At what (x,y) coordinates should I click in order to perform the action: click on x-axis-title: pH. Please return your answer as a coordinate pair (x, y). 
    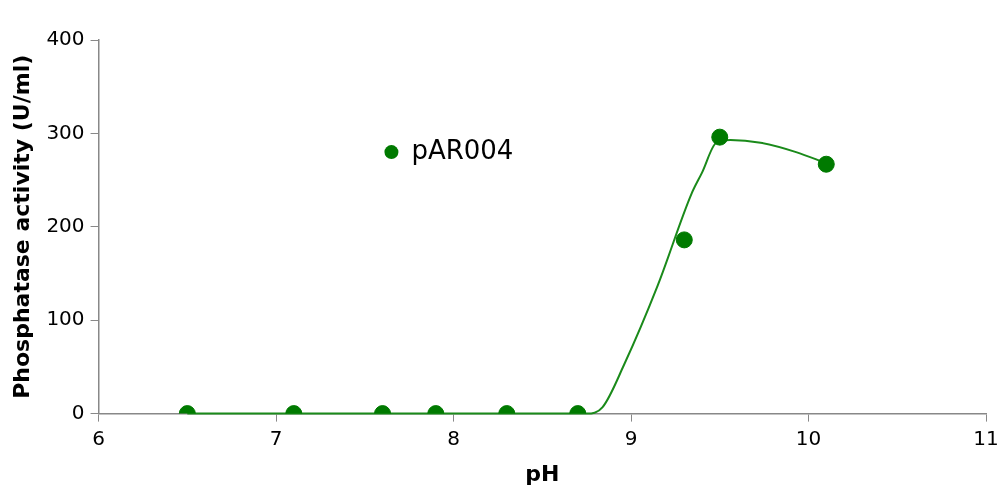
    Looking at the image, I should click on (542, 473).